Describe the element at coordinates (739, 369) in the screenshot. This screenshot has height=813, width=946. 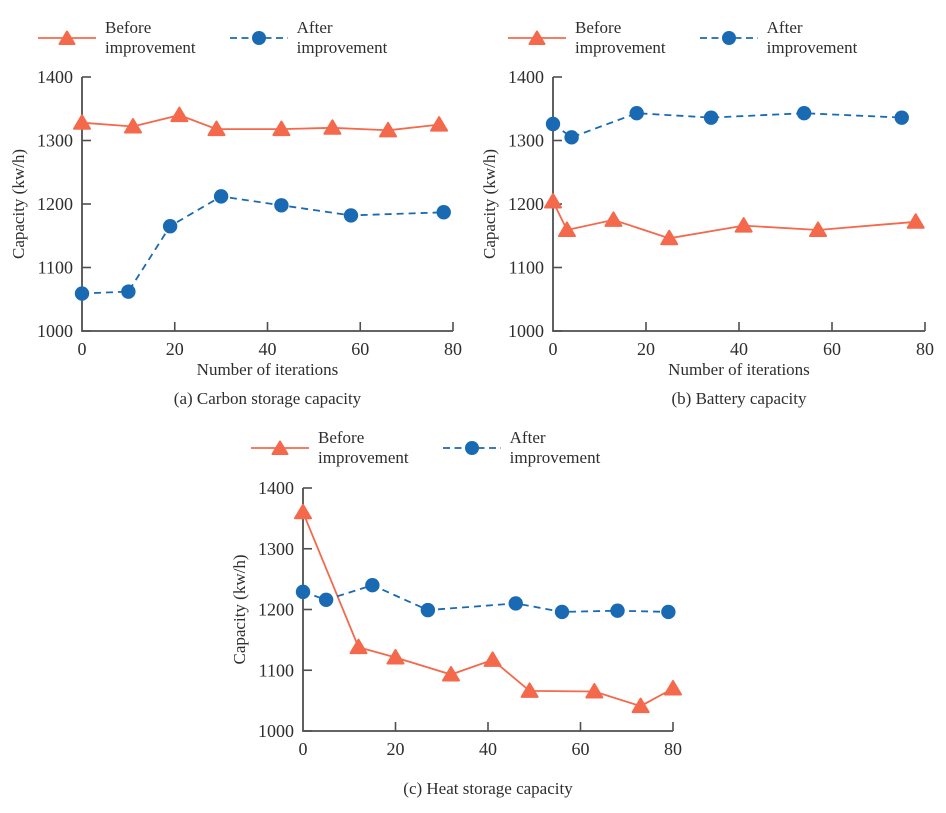
I see `x-axis-title: Number of iterations` at that location.